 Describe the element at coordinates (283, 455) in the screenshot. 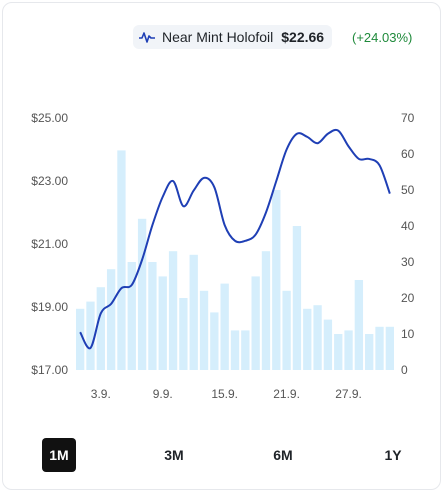

I see `range-6m-button: 6M` at that location.